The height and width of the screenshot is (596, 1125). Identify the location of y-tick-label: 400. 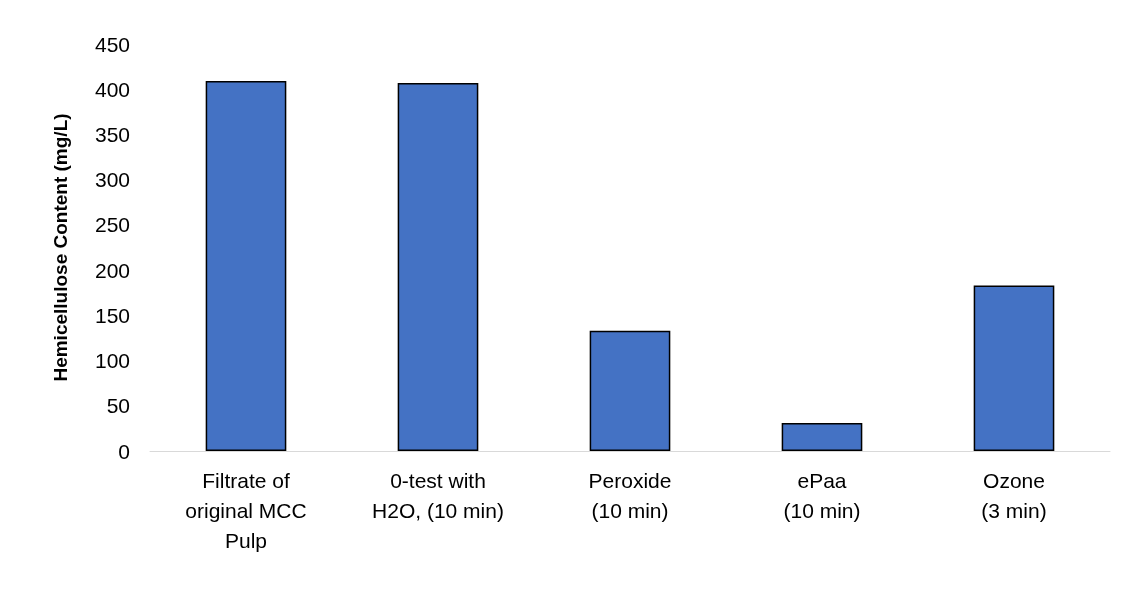
(112, 89).